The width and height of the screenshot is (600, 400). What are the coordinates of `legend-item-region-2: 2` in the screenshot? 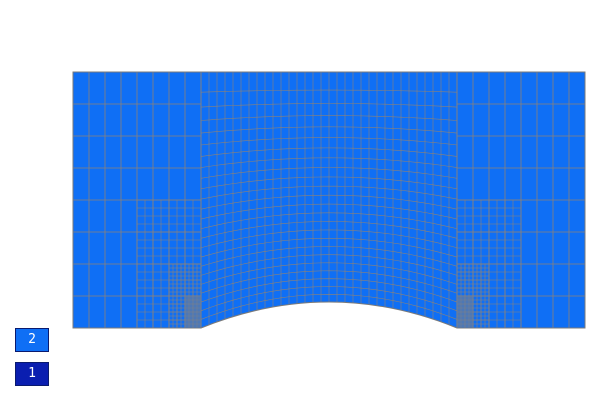 It's located at (32, 340).